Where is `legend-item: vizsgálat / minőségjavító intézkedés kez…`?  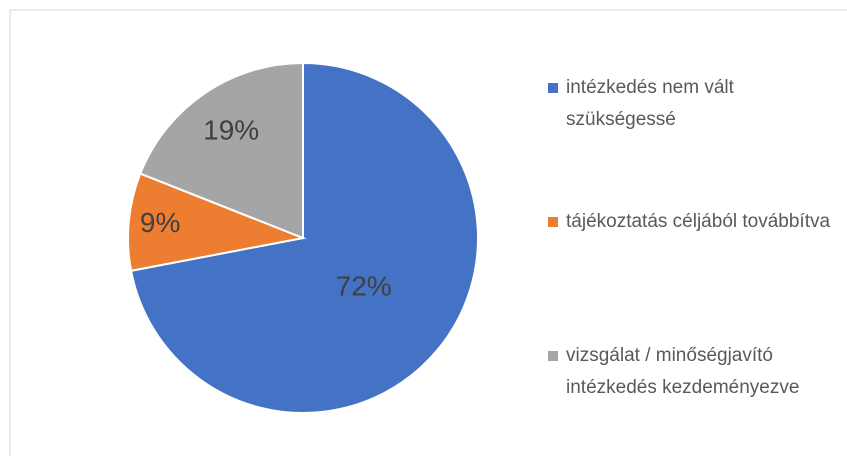
legend-item: vizsgálat / minőségjavító intézkedés kez… is located at coordinates (693, 372).